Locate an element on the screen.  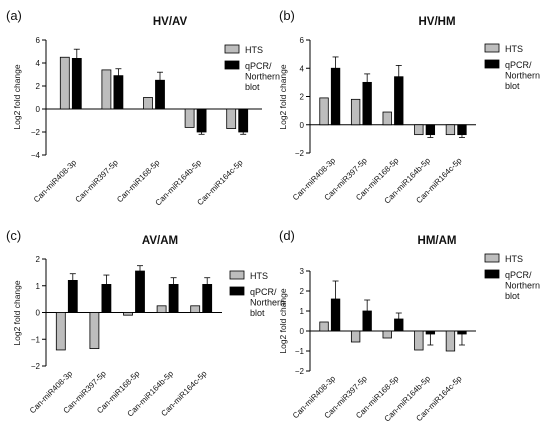
x-tick-label: Can-miR168-5p is located at coordinates (138, 181).